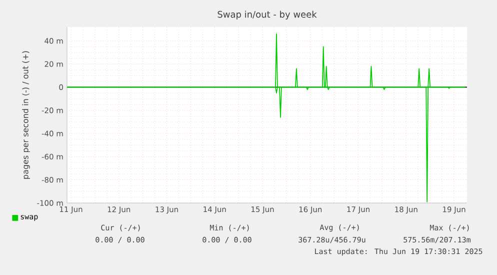  What do you see at coordinates (26, 115) in the screenshot?
I see `y-axis-title: pages per second in (-) / out (+)` at bounding box center [26, 115].